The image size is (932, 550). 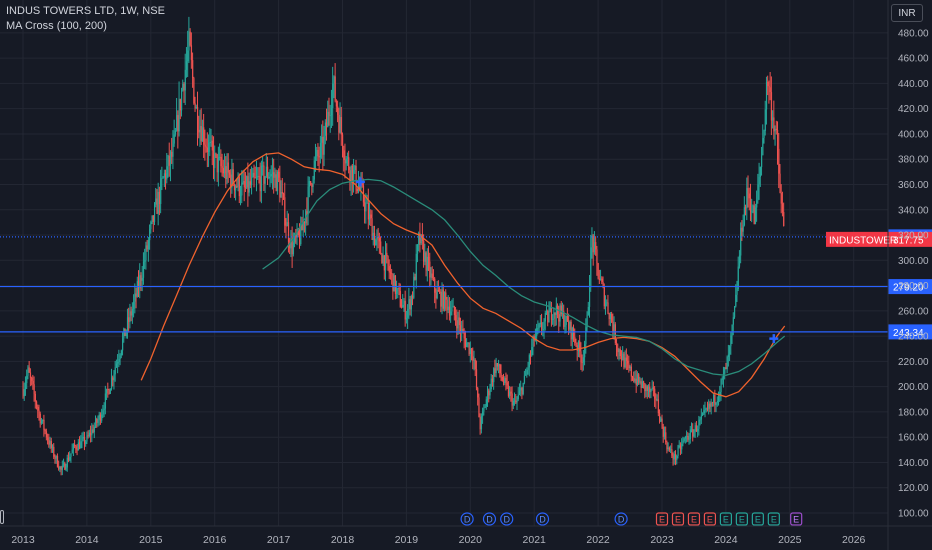 I want to click on price-tick-label: 400.00, so click(x=913, y=134).